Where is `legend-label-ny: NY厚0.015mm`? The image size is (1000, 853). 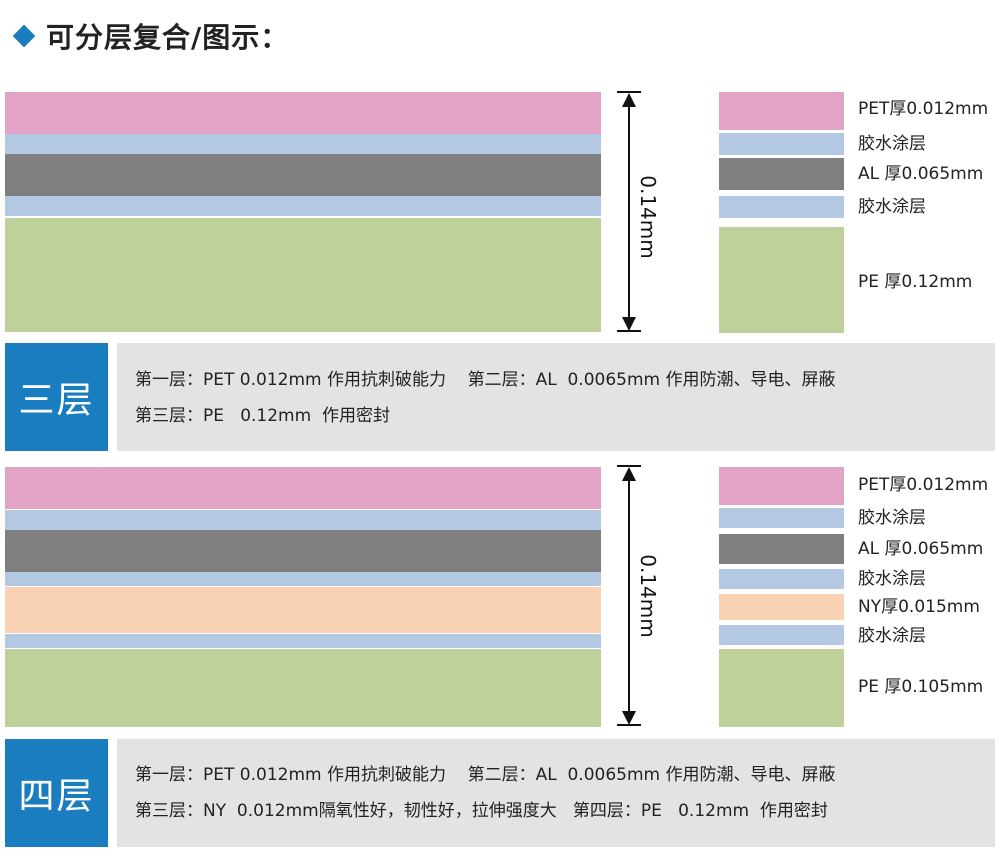 legend-label-ny: NY厚0.015mm is located at coordinates (919, 607).